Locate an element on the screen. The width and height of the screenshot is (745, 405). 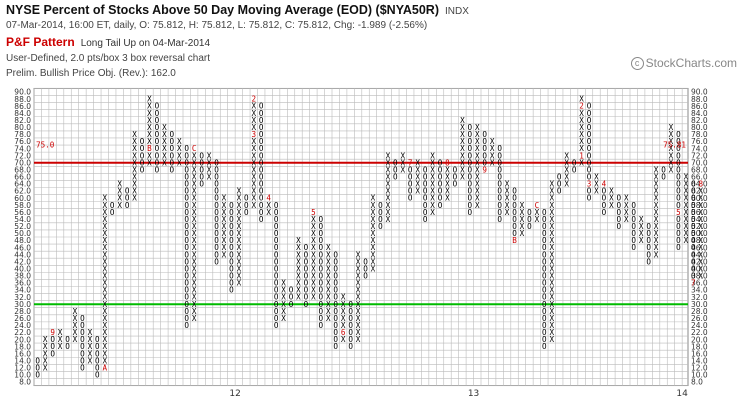
y-tick-label-right: 48.0 is located at coordinates (699, 240).